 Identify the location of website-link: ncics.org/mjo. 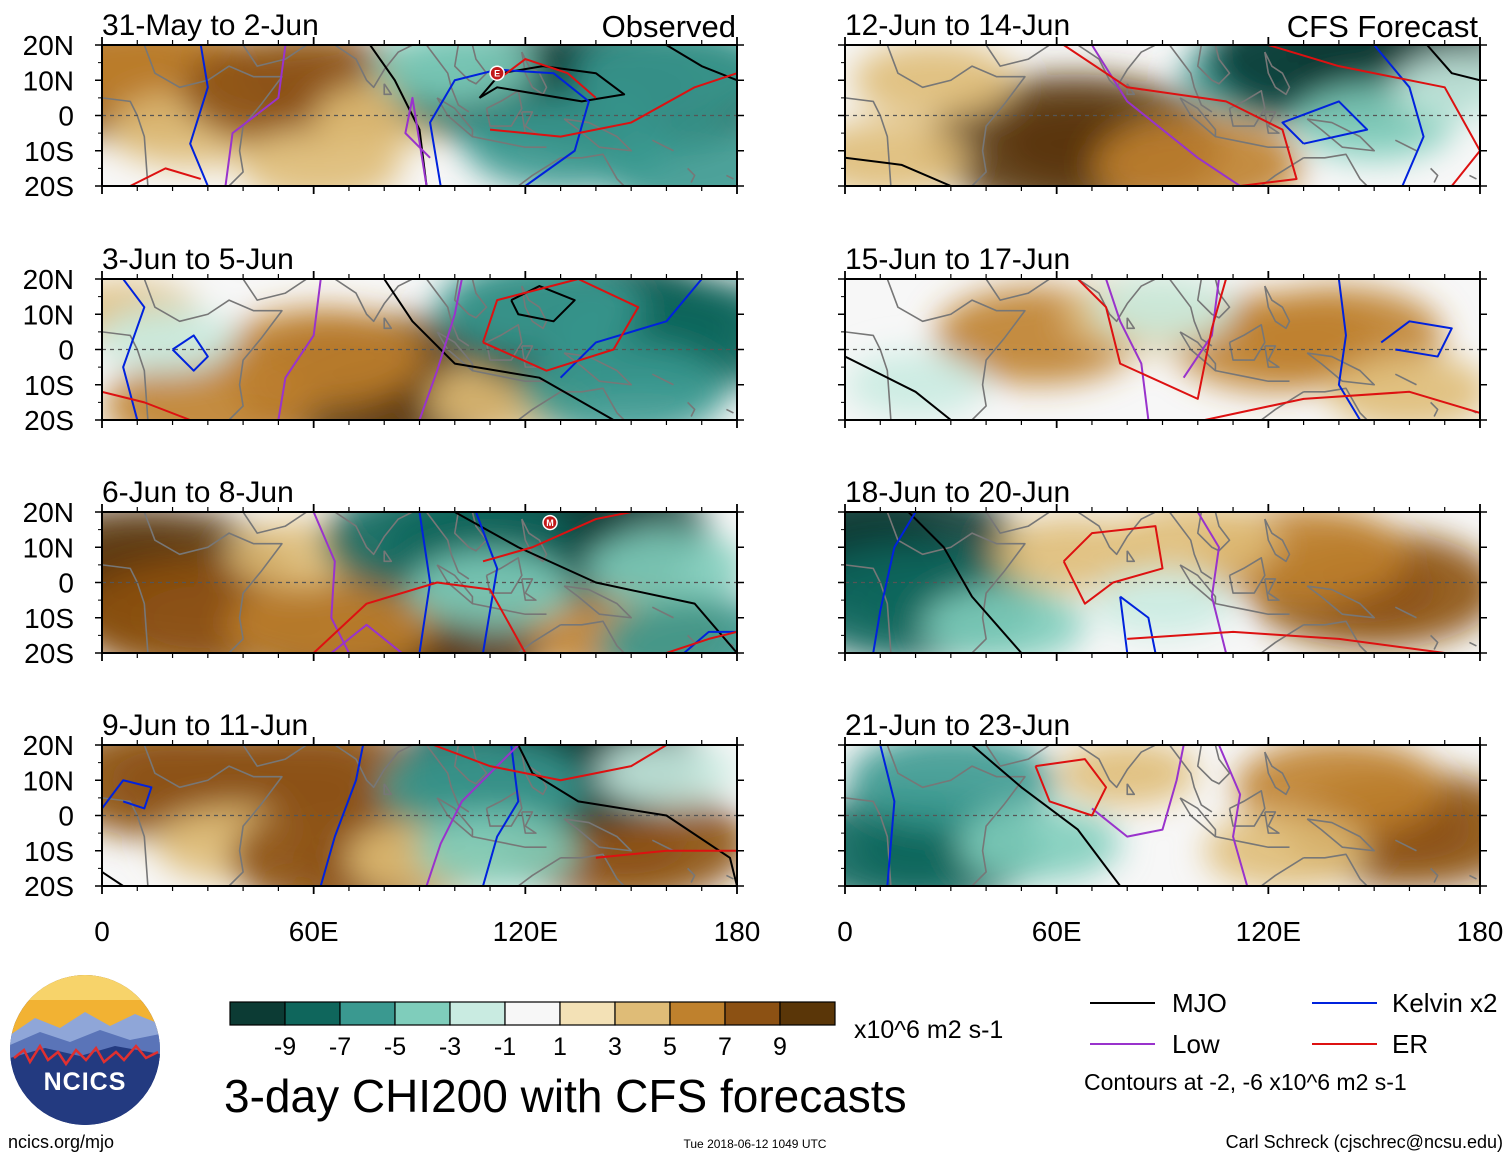
(61, 1142).